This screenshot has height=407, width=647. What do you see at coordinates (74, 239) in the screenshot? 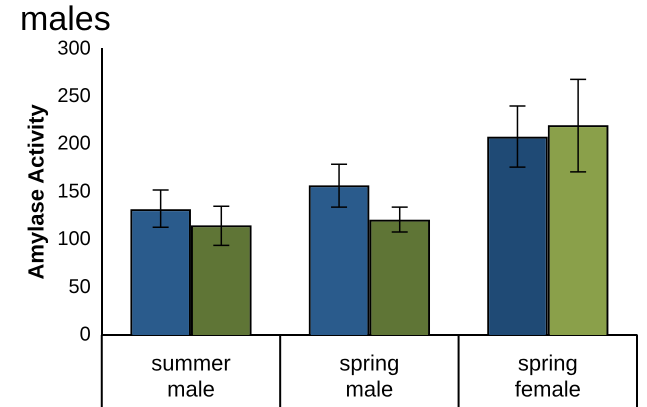
I see `y-tick-label: 100` at bounding box center [74, 239].